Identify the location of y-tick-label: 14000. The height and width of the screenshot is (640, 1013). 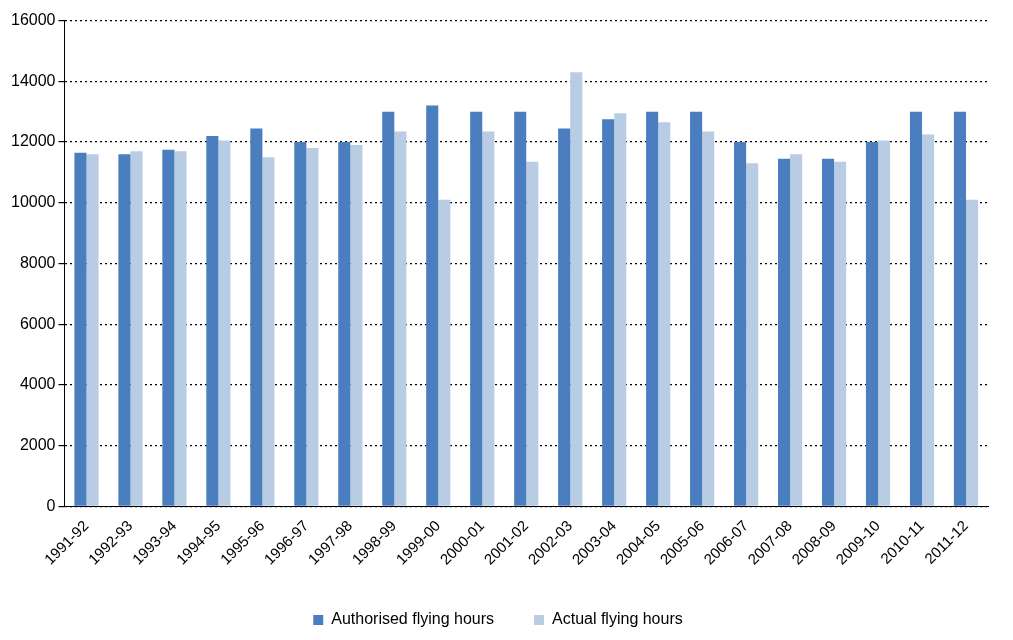
(33, 80).